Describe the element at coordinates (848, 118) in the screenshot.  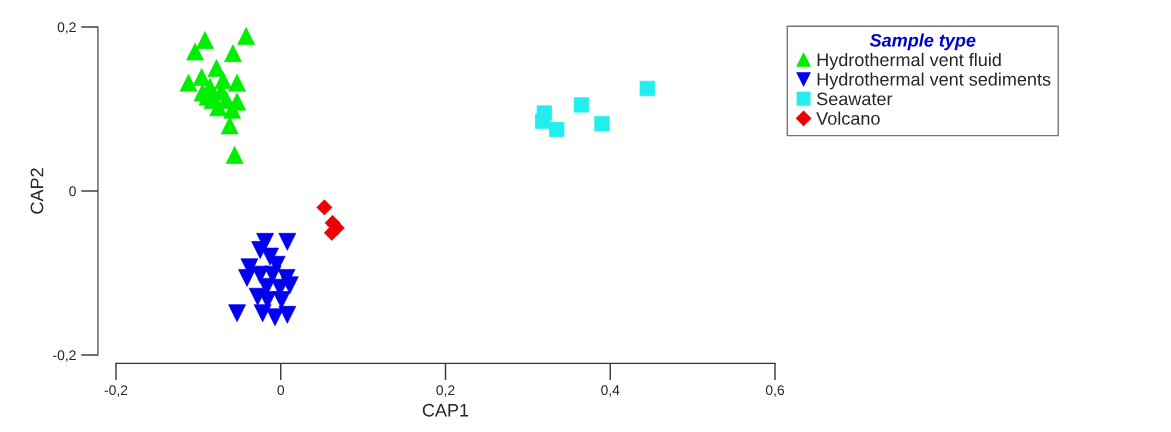
I see `legend-label: Volcano` at that location.